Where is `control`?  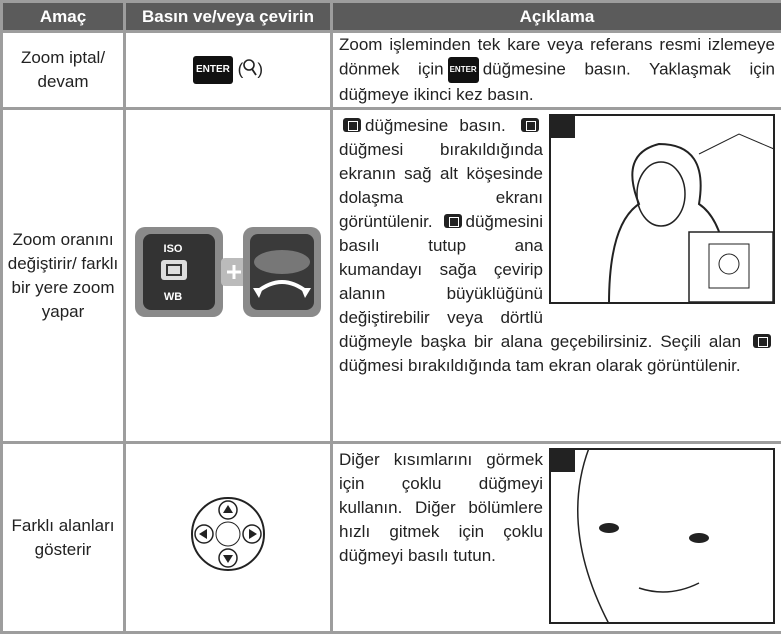 control is located at coordinates (228, 538).